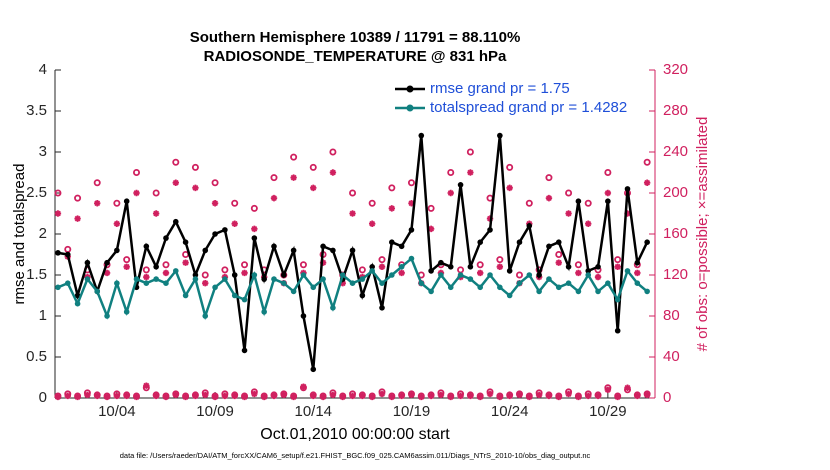  I want to click on legend-marker, so click(410, 108).